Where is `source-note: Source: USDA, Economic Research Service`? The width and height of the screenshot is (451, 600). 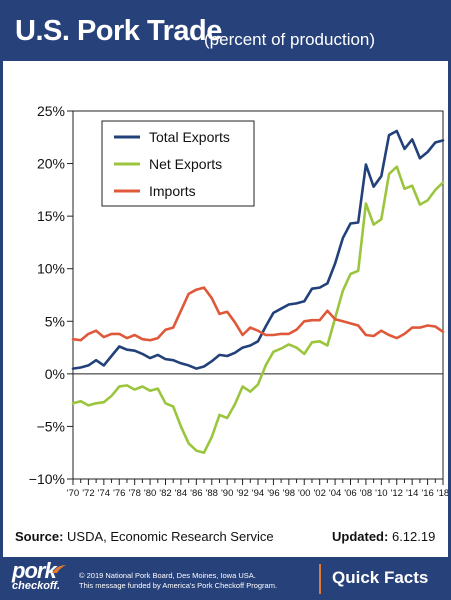
source-note: Source: USDA, Economic Research Service is located at coordinates (144, 536).